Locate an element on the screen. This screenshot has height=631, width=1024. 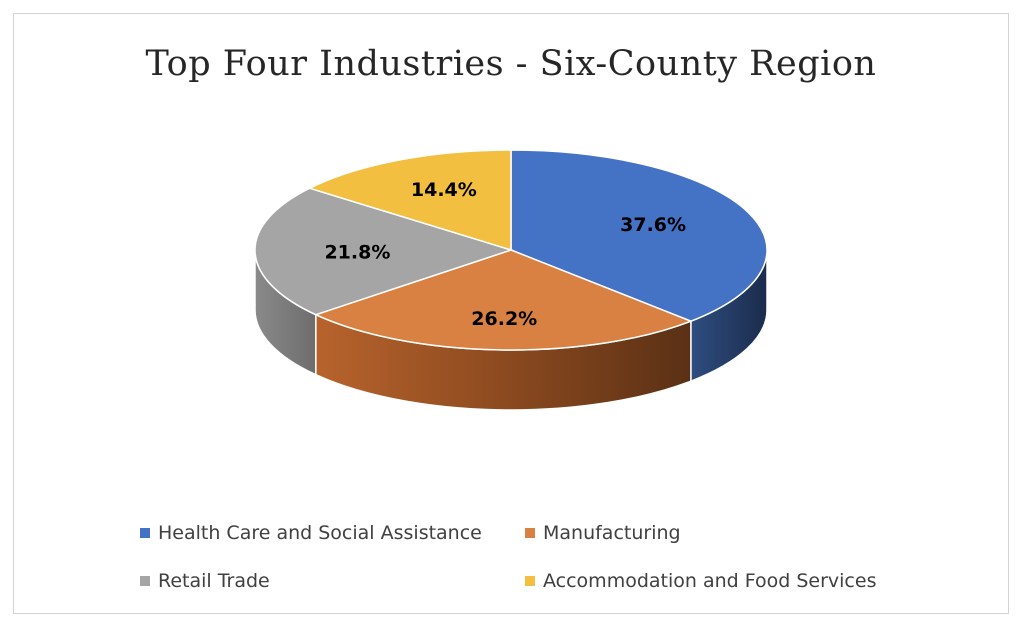
data-label-accommodation-and-food-services: 14.4% is located at coordinates (444, 190).